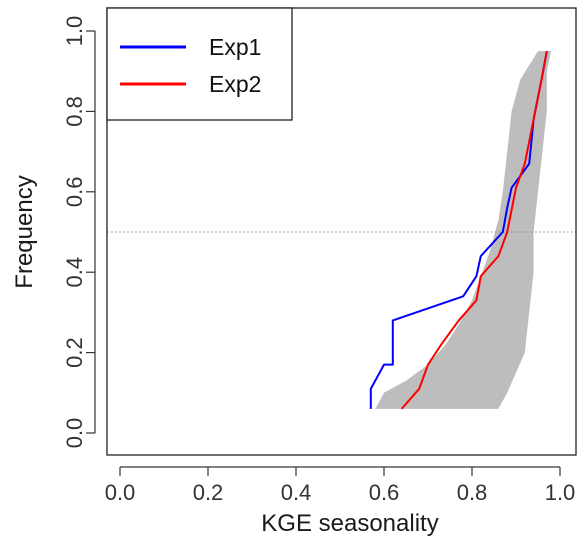  Describe the element at coordinates (74, 31) in the screenshot. I see `y-tick-label: 1.0` at that location.